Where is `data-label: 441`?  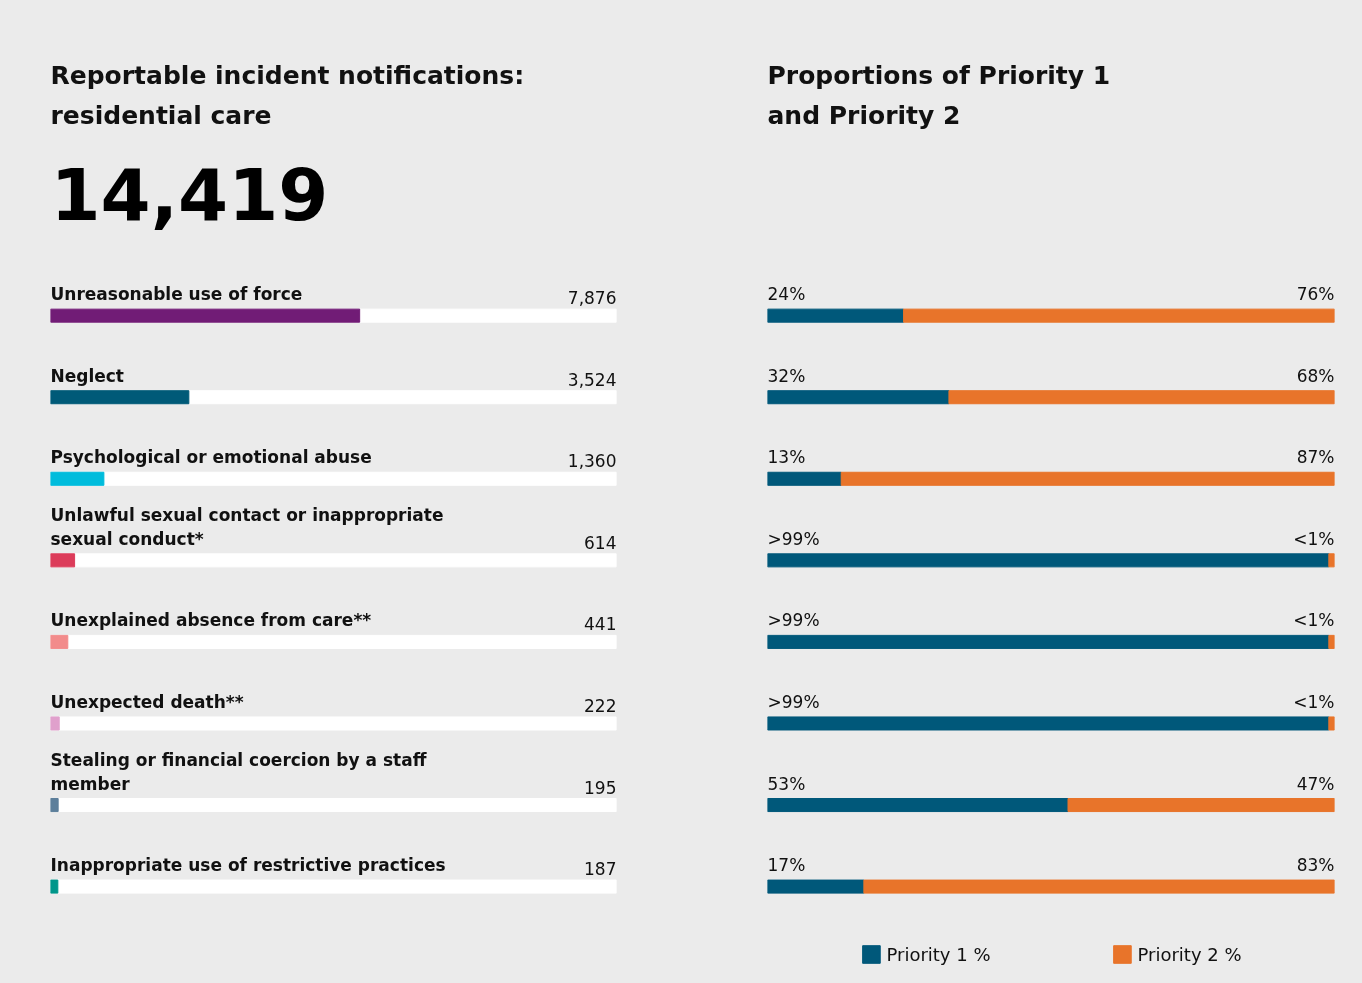 data-label: 441 is located at coordinates (600, 624).